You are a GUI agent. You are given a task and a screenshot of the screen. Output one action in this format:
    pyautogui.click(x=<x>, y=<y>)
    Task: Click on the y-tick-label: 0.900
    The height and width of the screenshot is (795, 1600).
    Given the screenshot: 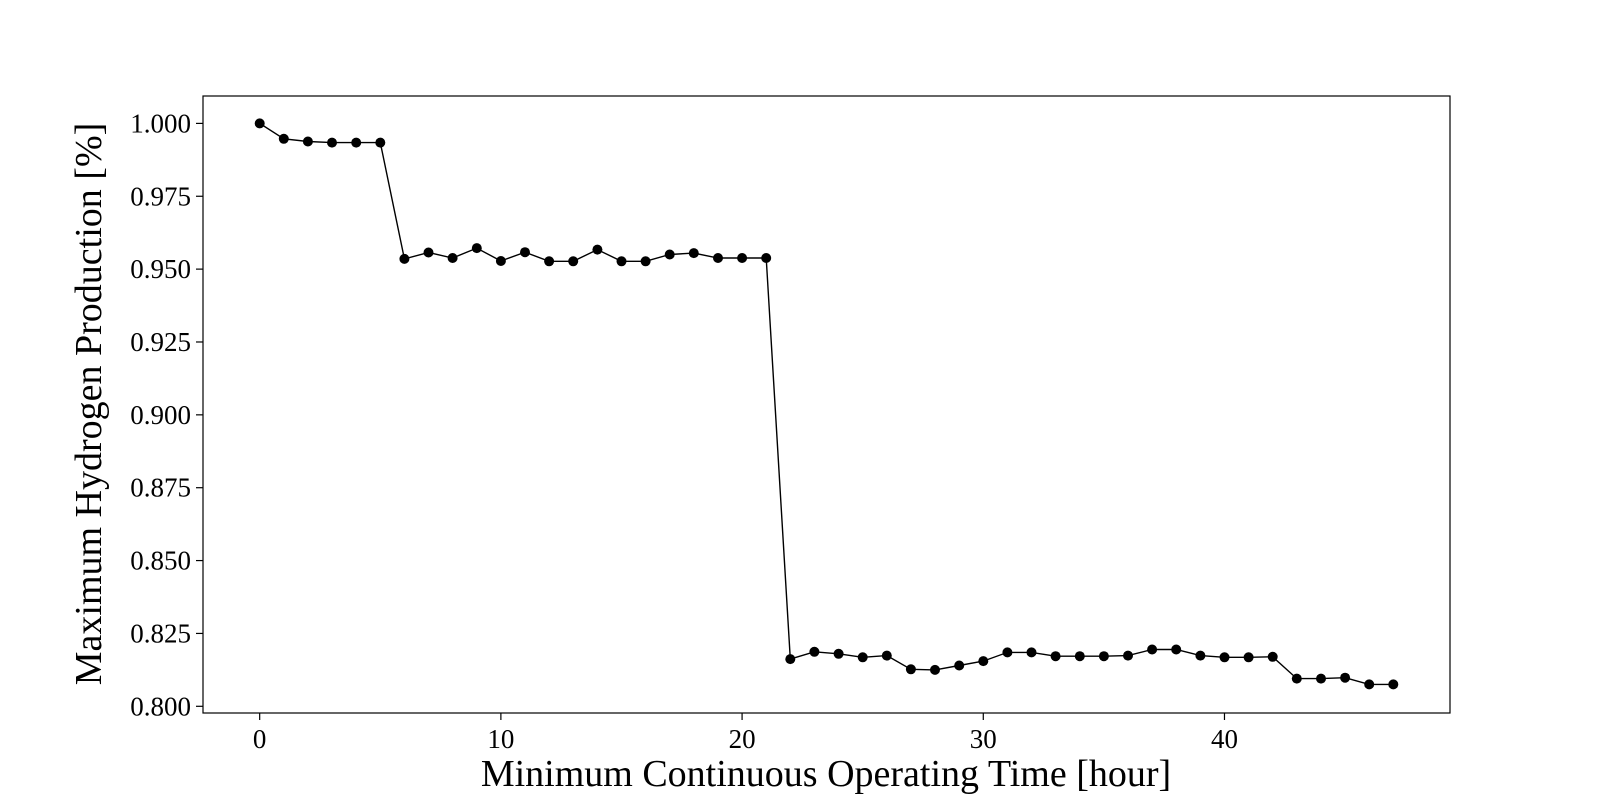 What is the action you would take?
    pyautogui.click(x=160, y=415)
    